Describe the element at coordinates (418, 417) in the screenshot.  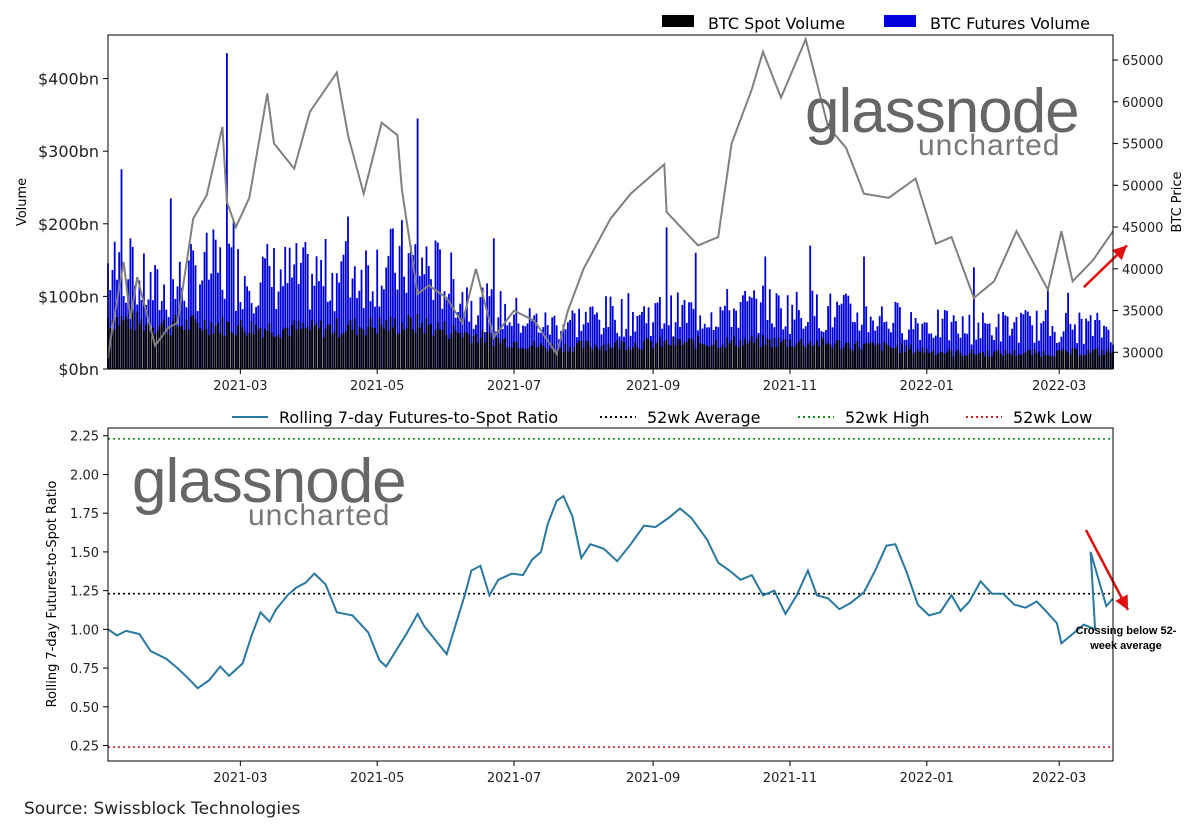
I see `legend-label-ratio: Rolling 7-day Futures-to-Spot Ratio` at that location.